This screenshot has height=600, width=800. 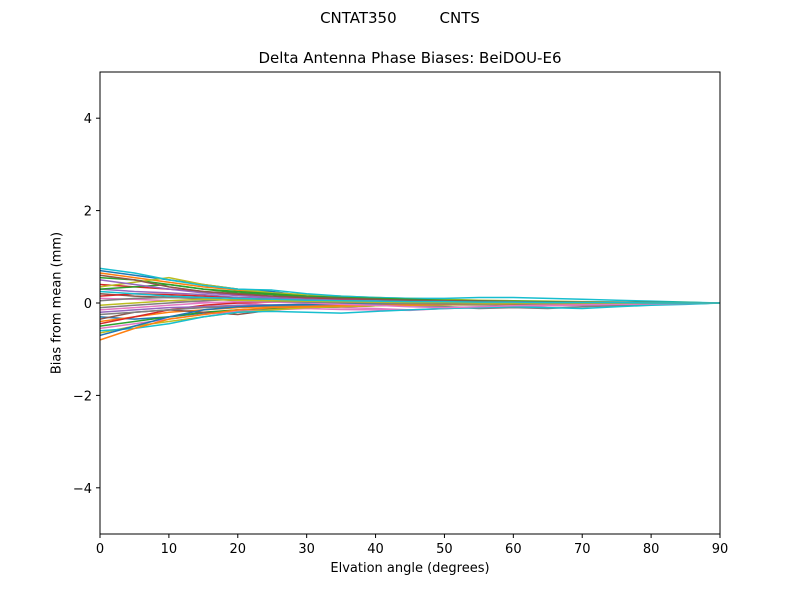 What do you see at coordinates (88, 304) in the screenshot?
I see `y-tick-label: 0` at bounding box center [88, 304].